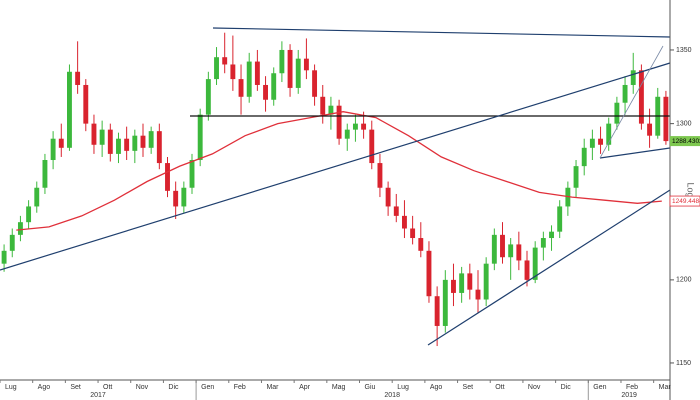 The width and height of the screenshot is (700, 400). What do you see at coordinates (534, 387) in the screenshot?
I see `x-tick-label: Nov` at bounding box center [534, 387].